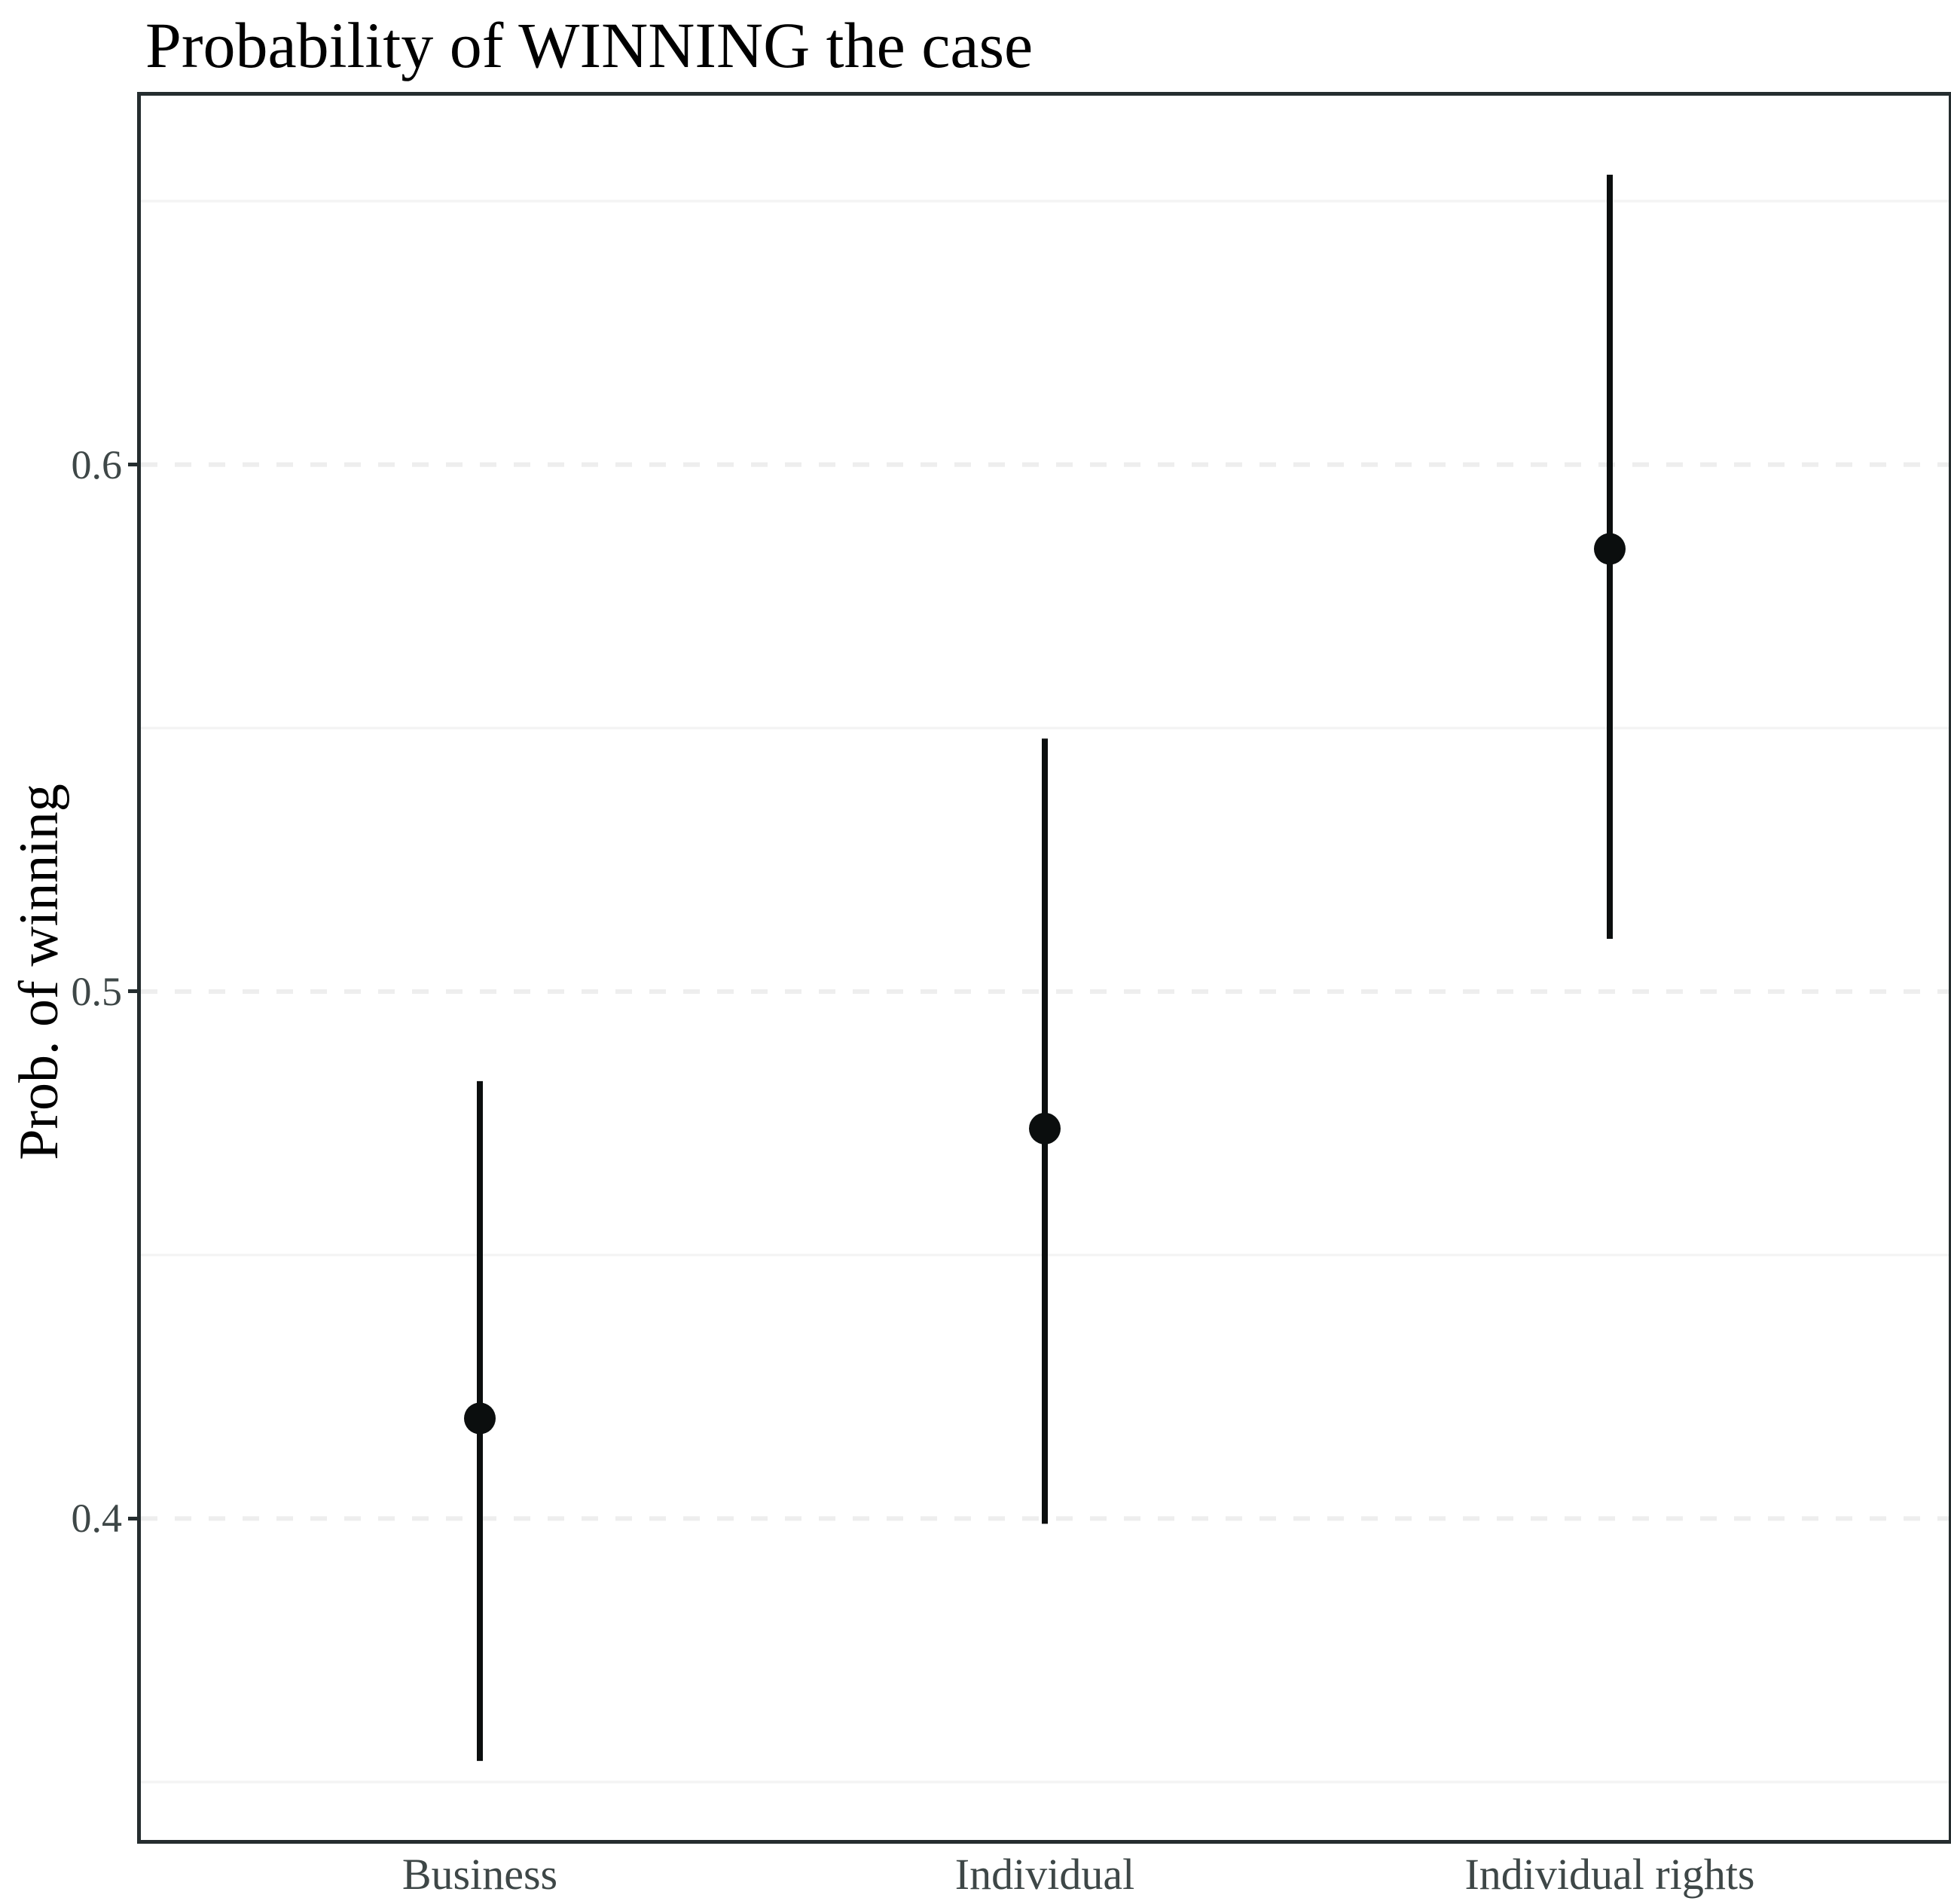  What do you see at coordinates (1044, 1874) in the screenshot?
I see `x-category-label-individual: Individual` at bounding box center [1044, 1874].